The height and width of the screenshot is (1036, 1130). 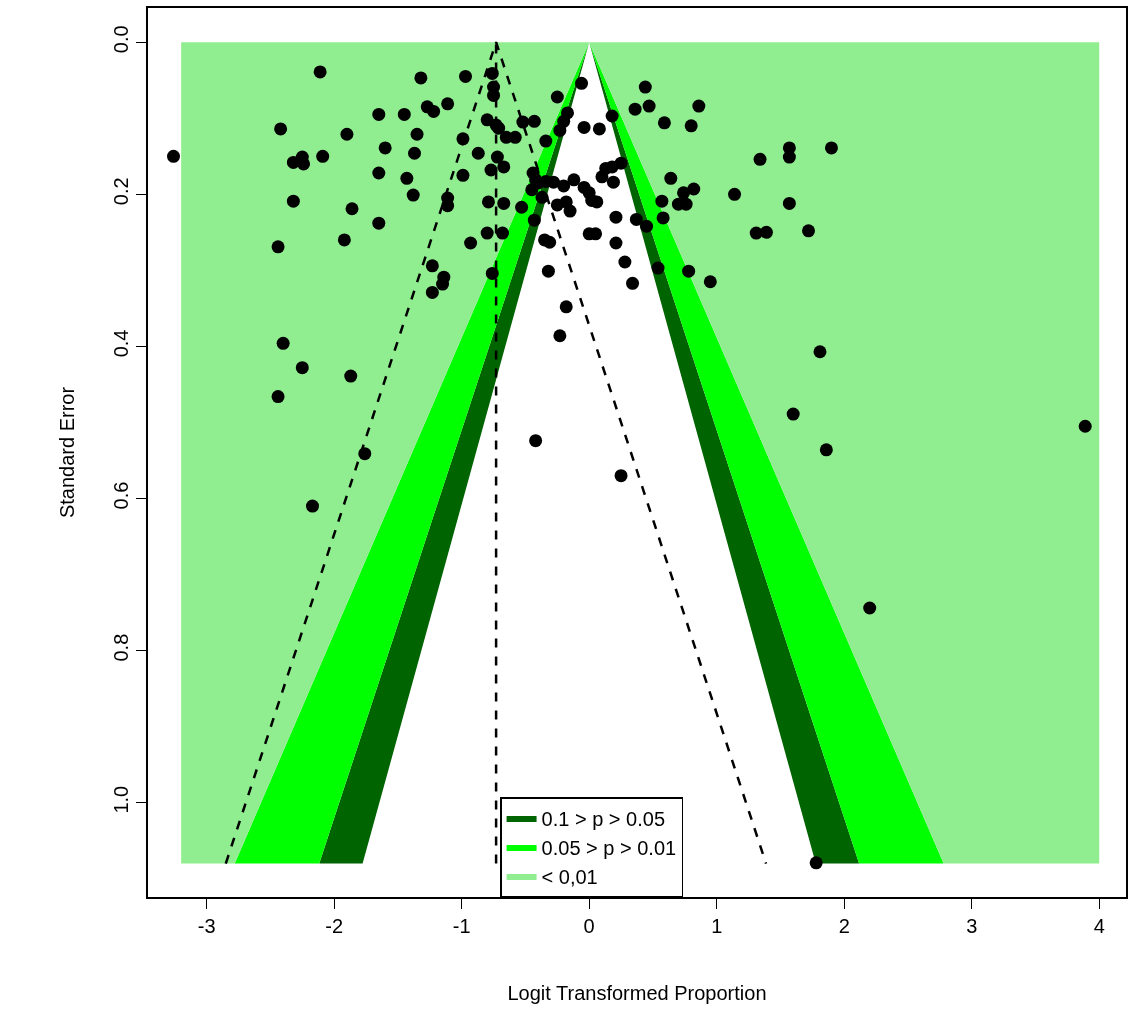 I want to click on legend-label: 0.05 > p > 0.01, so click(x=609, y=847).